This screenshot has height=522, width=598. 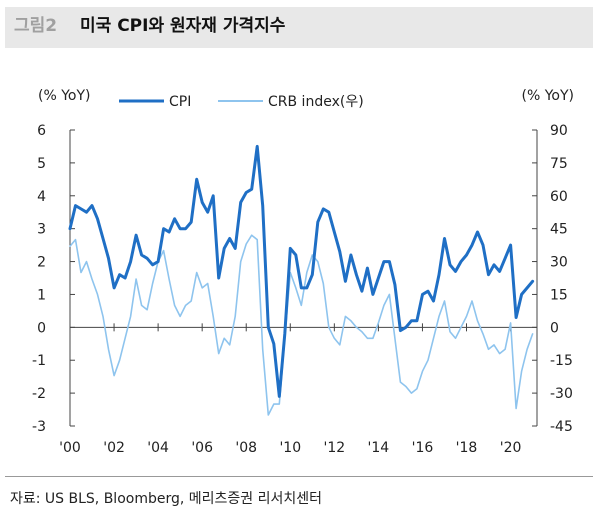 I want to click on x-tick-label: '00, so click(x=70, y=448).